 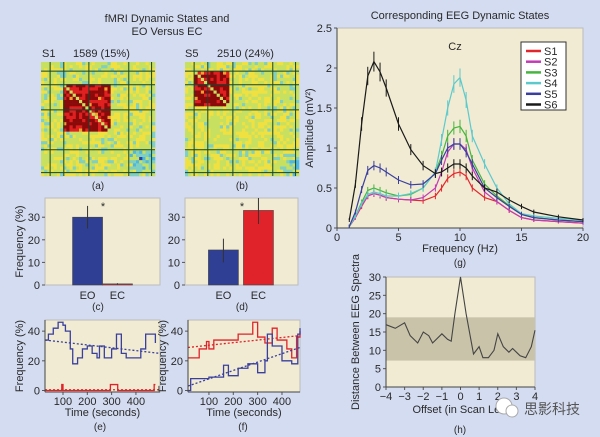 I want to click on y-tick-label: 0, so click(x=37, y=392).